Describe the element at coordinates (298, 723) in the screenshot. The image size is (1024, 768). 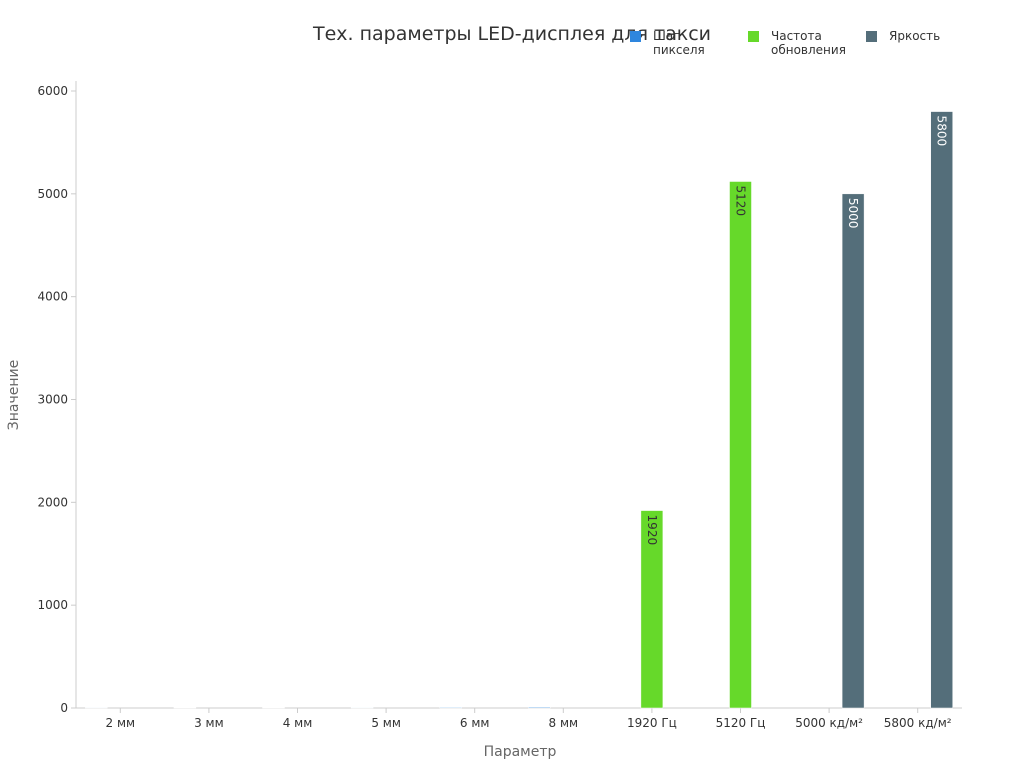
I see `x-tick-label: 4 мм` at that location.